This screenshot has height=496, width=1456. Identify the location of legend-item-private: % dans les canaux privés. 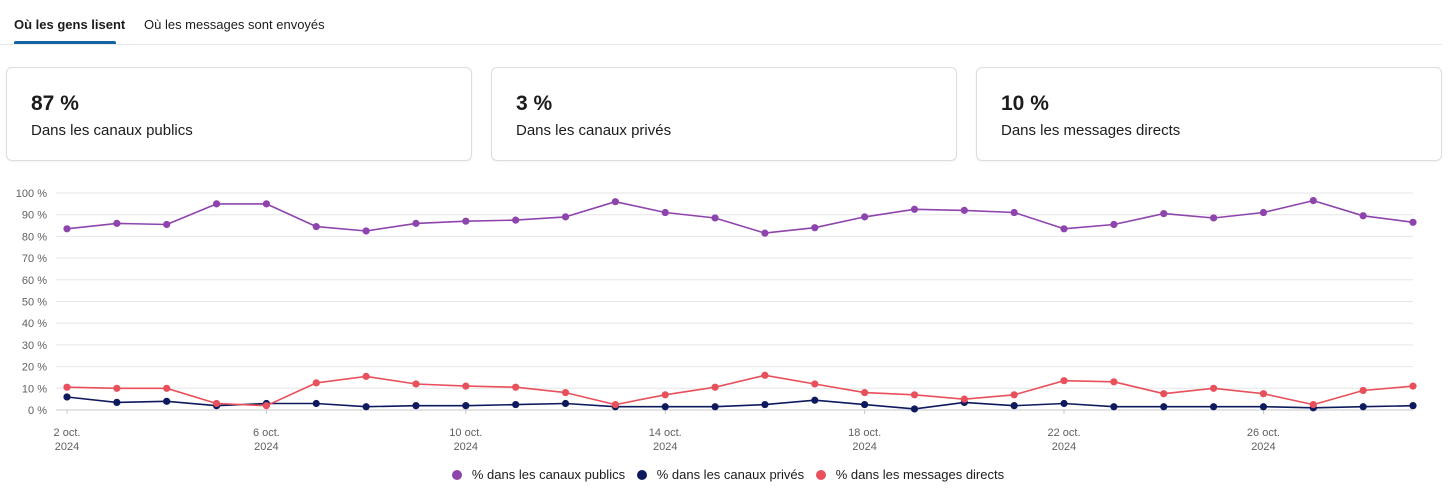
(720, 474).